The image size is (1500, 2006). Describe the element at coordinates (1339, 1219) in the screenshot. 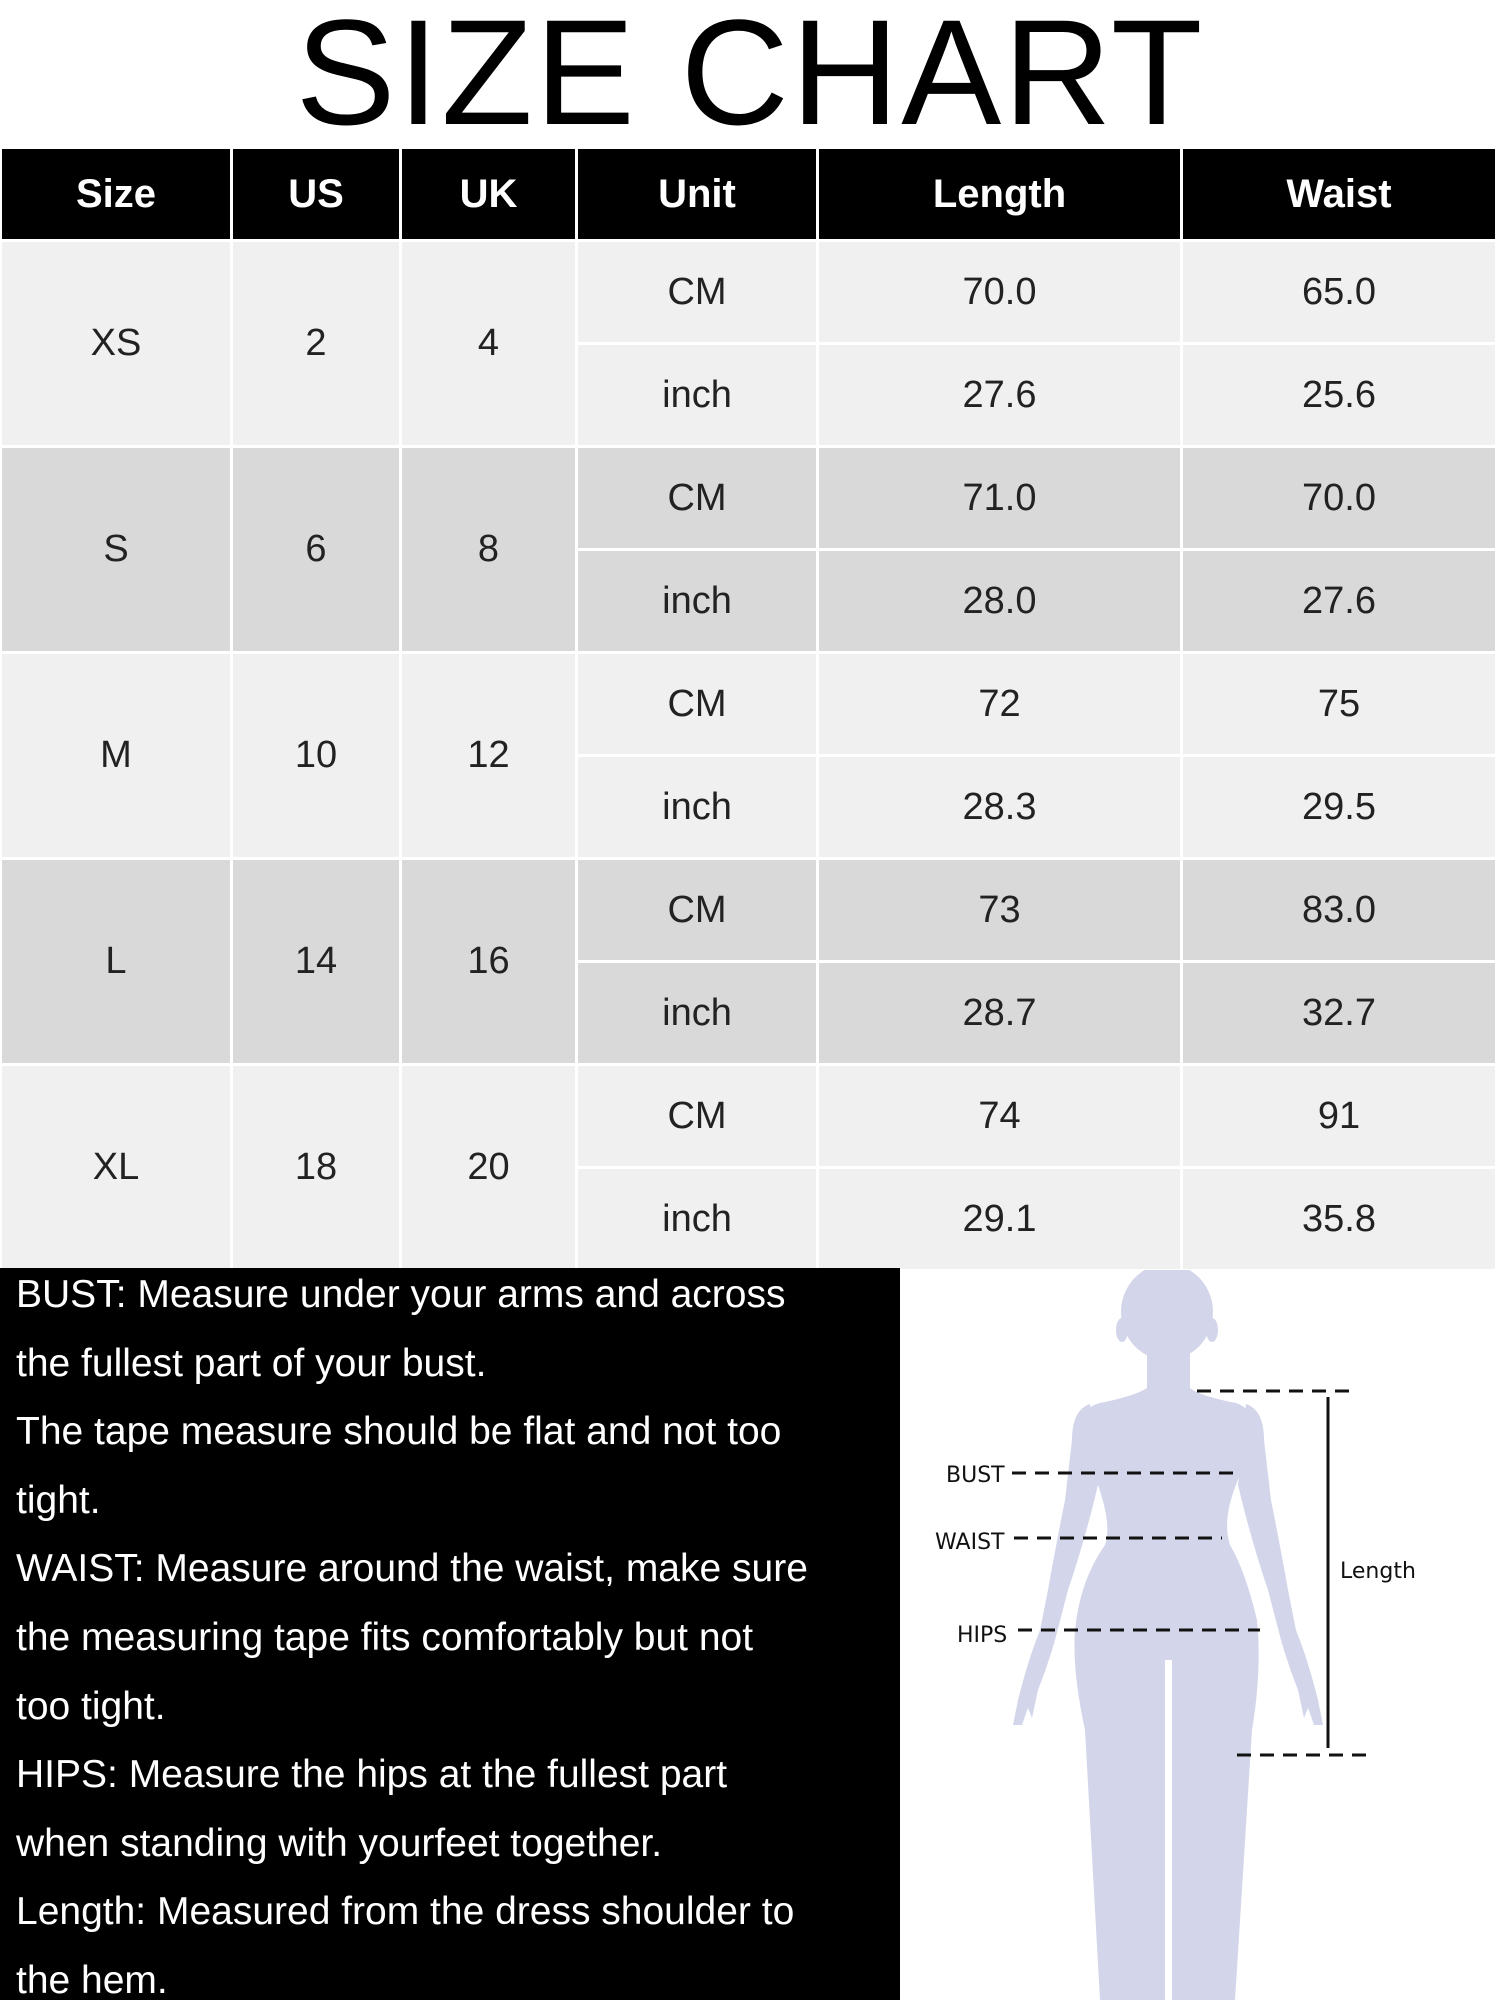

I see `cell-inch-waist: 35.8` at that location.